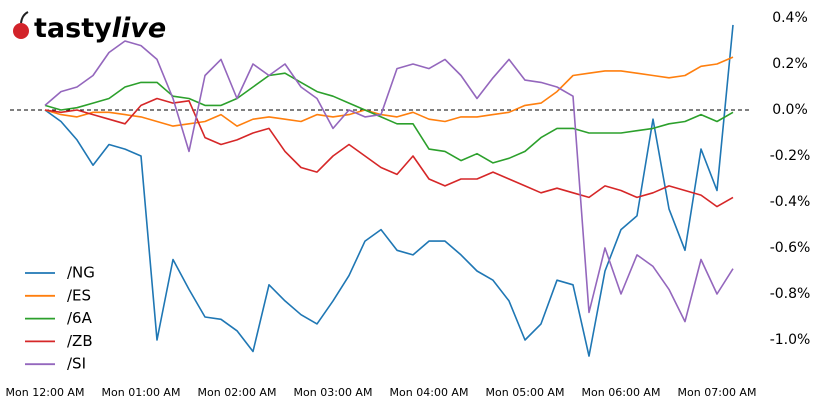 The height and width of the screenshot is (403, 813). Describe the element at coordinates (79, 295) in the screenshot. I see `legend-label: /ES` at that location.